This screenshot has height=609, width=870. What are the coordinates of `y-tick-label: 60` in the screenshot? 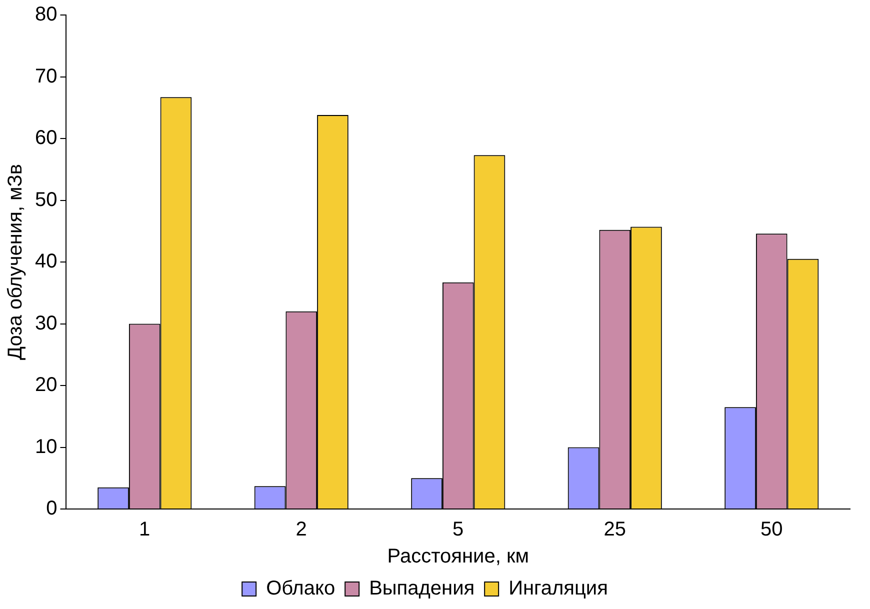 It's located at (46, 138).